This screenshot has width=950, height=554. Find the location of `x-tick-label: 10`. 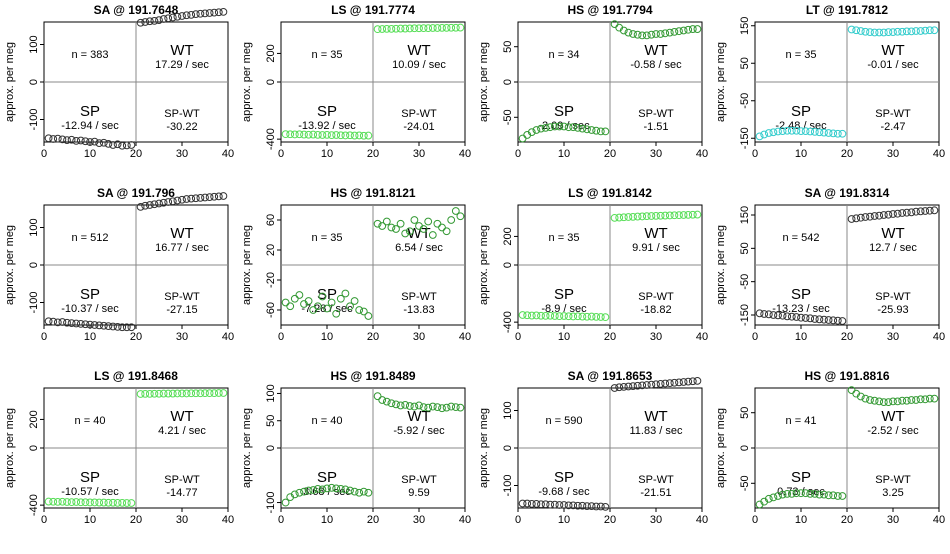

x-tick-label: 10 is located at coordinates (801, 154).